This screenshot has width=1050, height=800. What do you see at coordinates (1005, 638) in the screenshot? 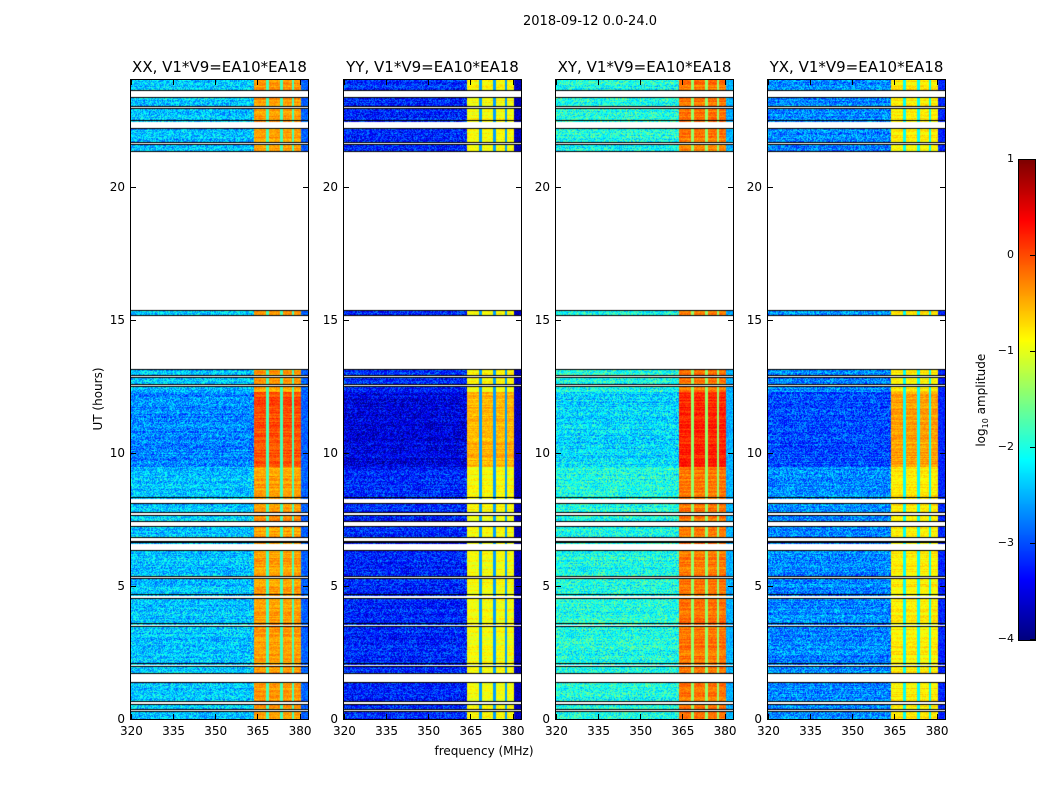
I see `colorbar-tick-label: −4` at bounding box center [1005, 638].